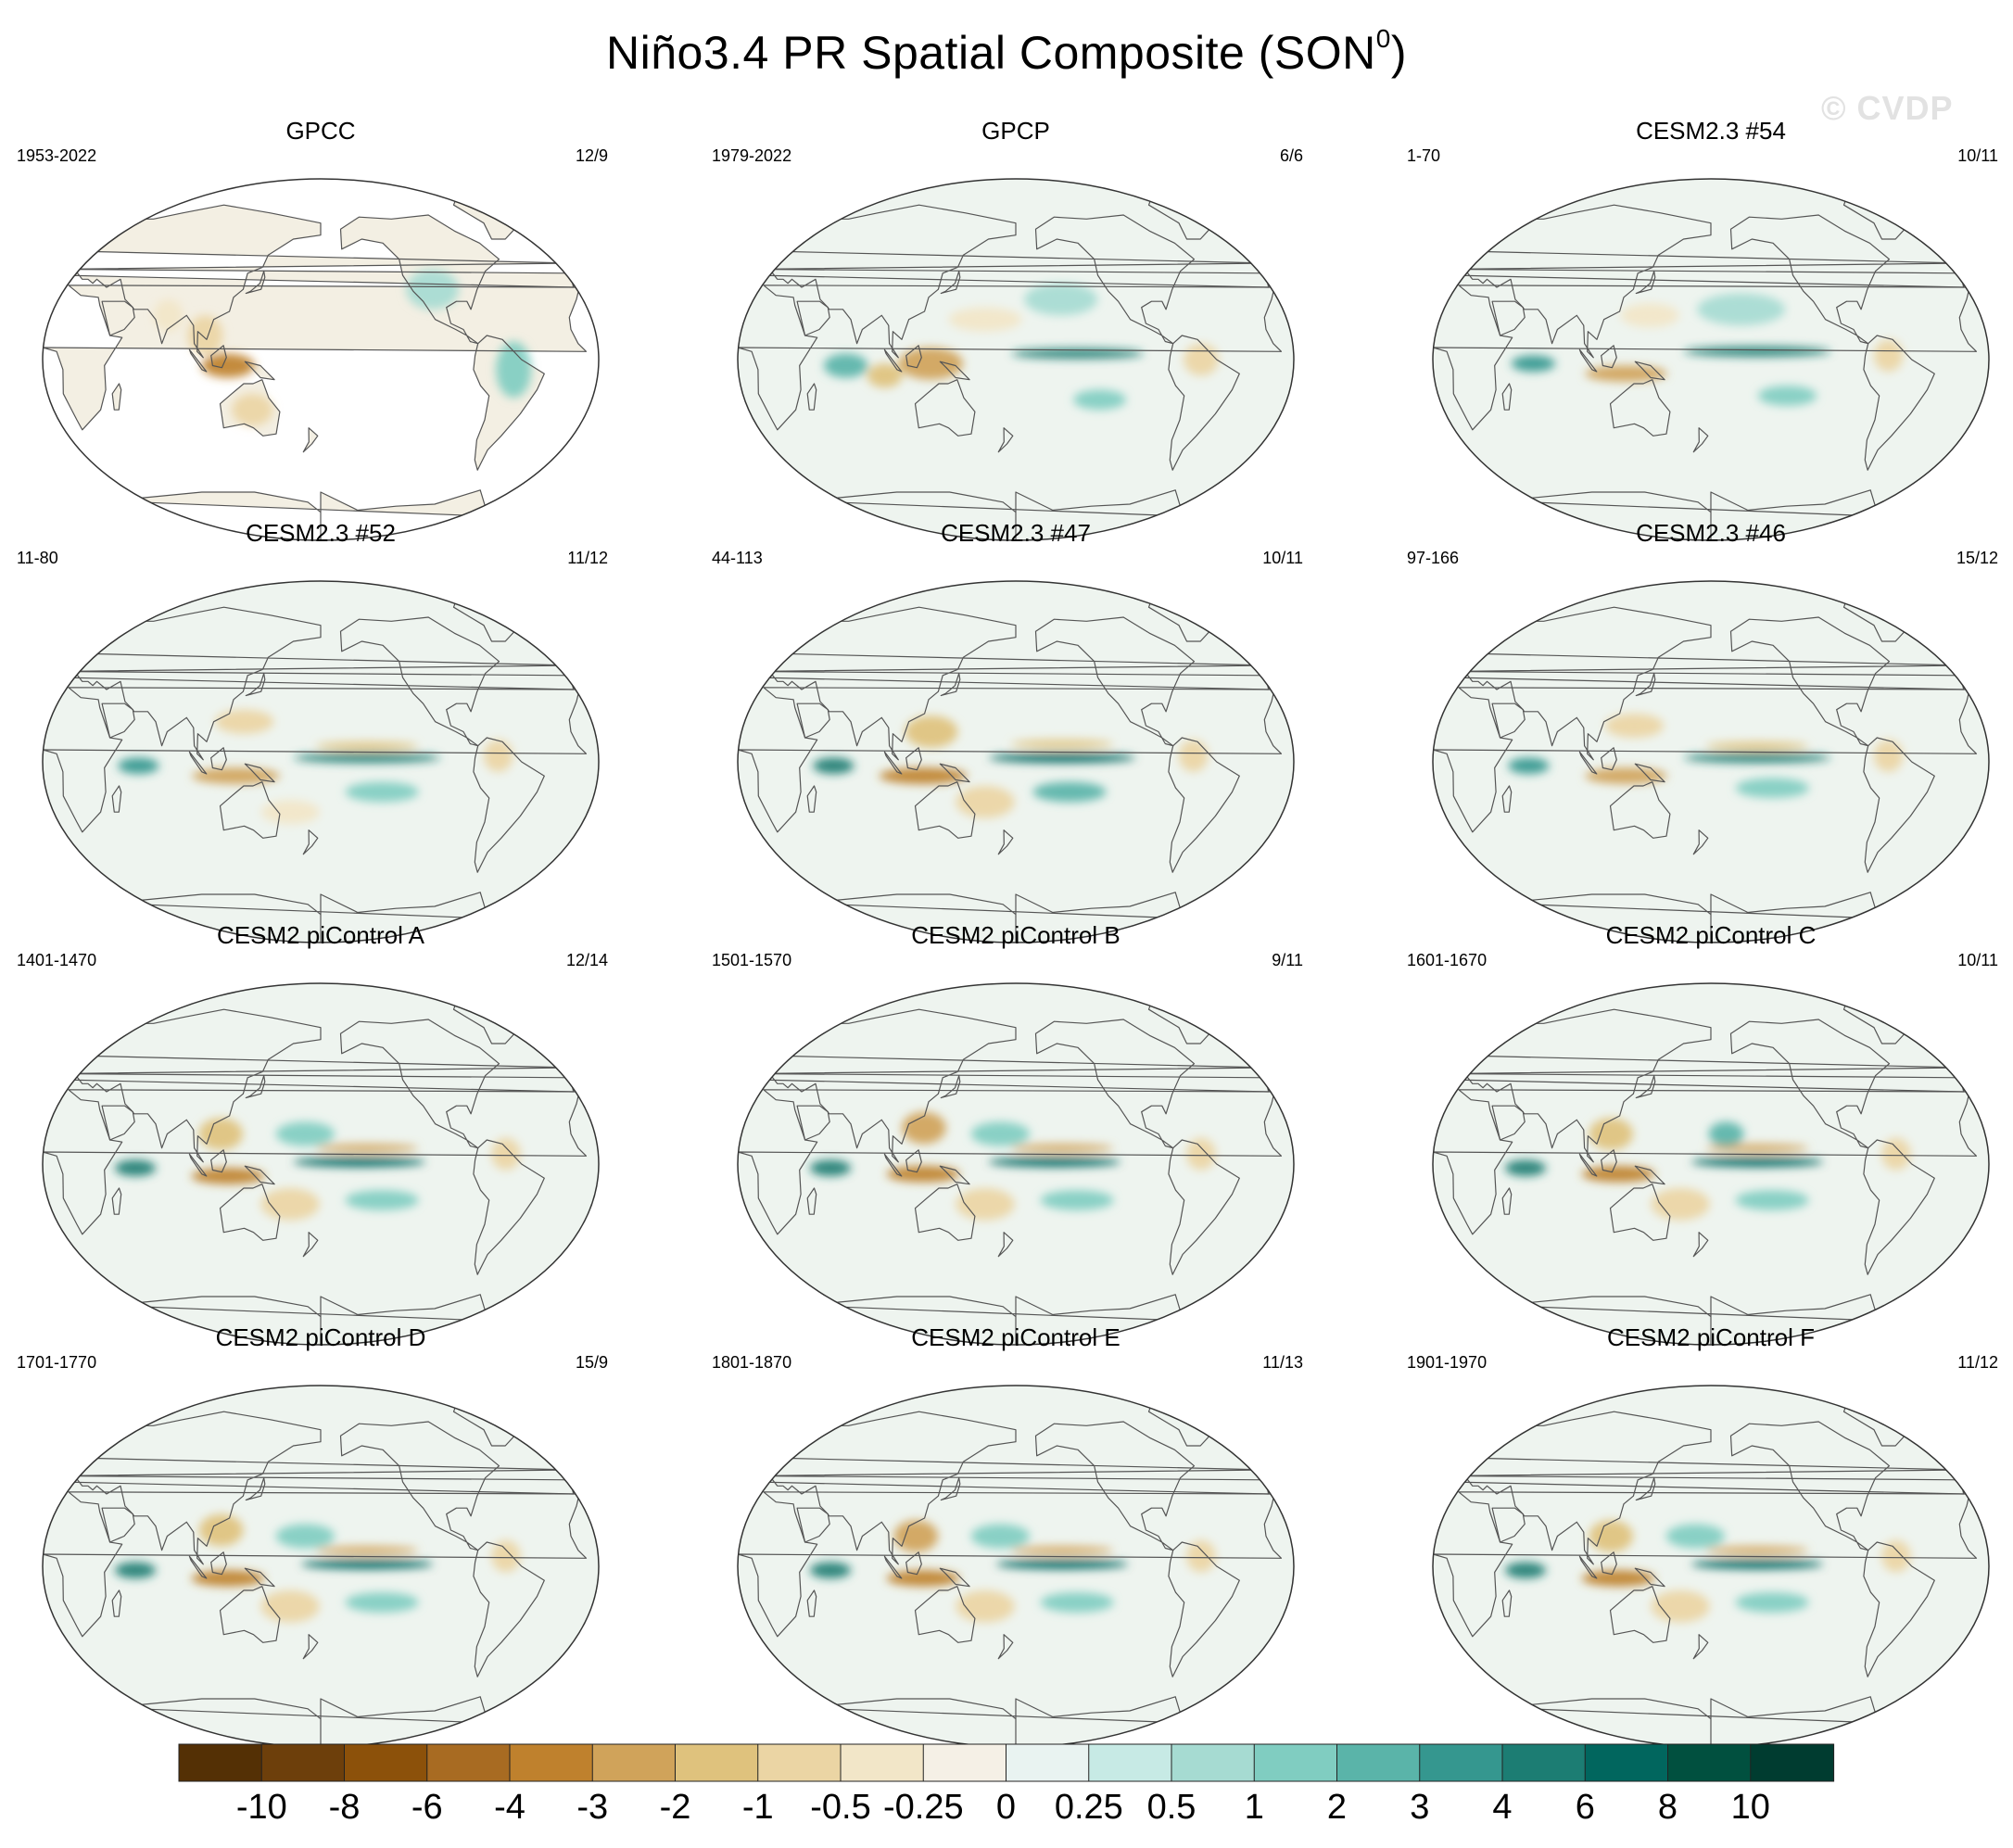 The height and width of the screenshot is (1848, 2013). What do you see at coordinates (913, 357) in the screenshot?
I see `coastline-borneo` at bounding box center [913, 357].